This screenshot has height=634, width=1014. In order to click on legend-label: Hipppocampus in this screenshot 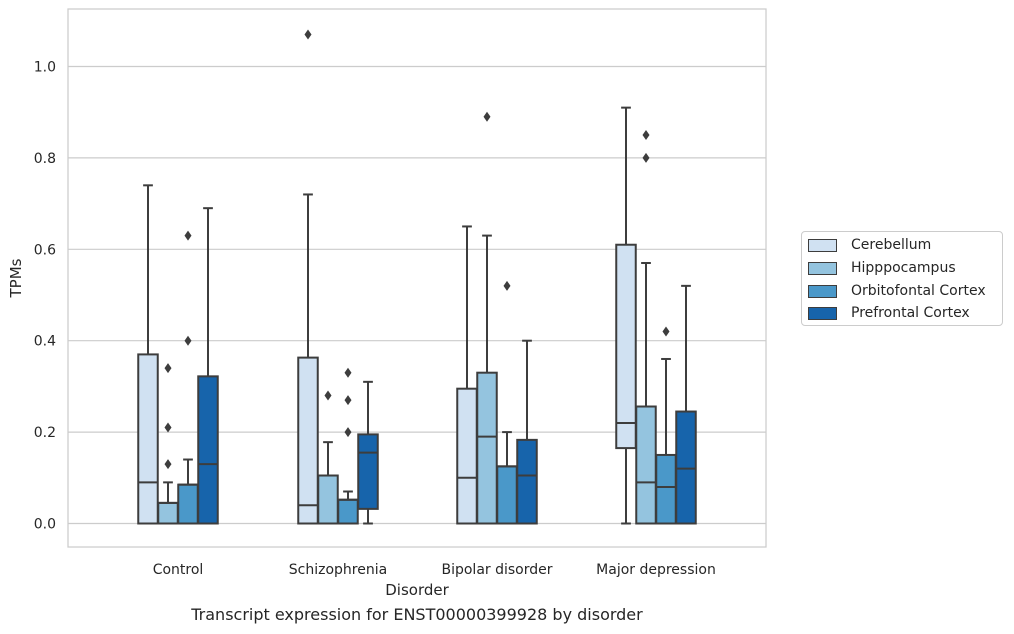, I will do `click(903, 268)`.